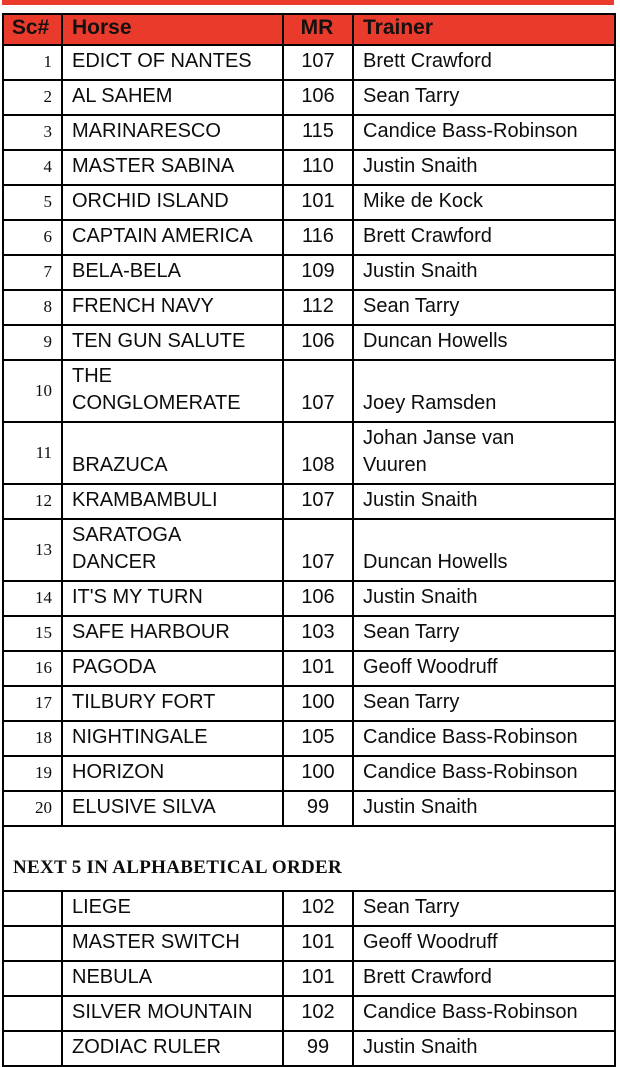  I want to click on sc-number-cell: 18, so click(32, 738).